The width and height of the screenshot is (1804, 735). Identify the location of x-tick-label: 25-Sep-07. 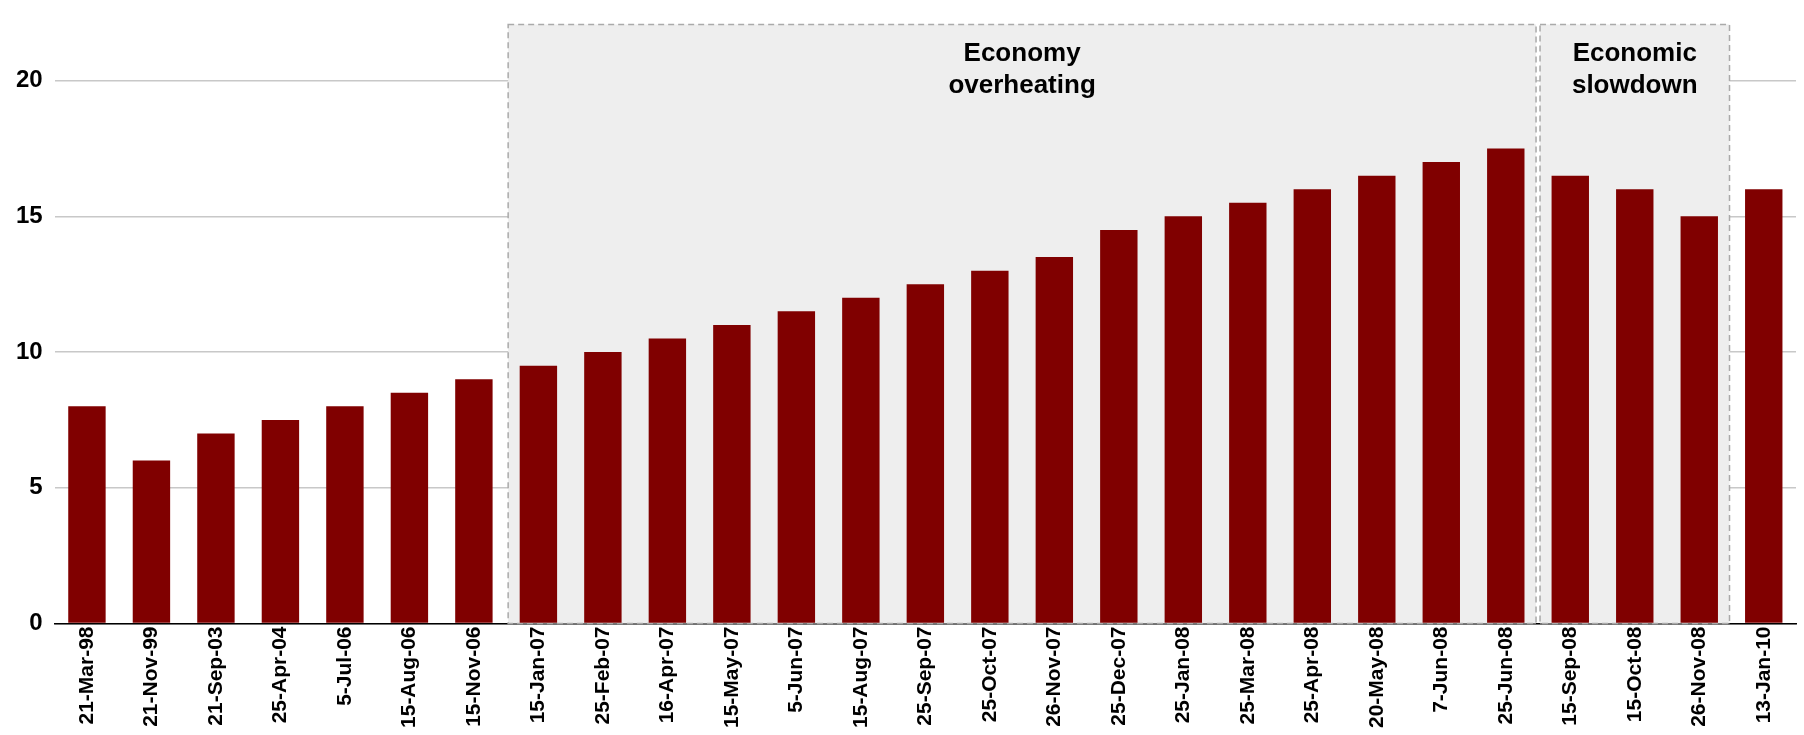
(924, 676).